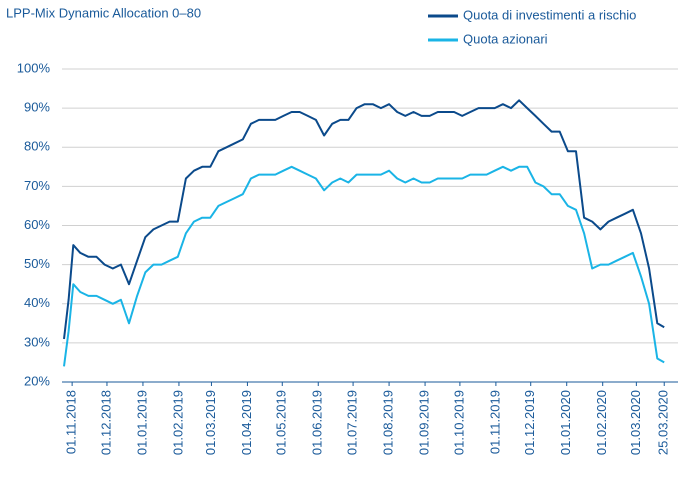 The height and width of the screenshot is (478, 678). What do you see at coordinates (505, 38) in the screenshot?
I see `legend-label: Quota azionari` at bounding box center [505, 38].